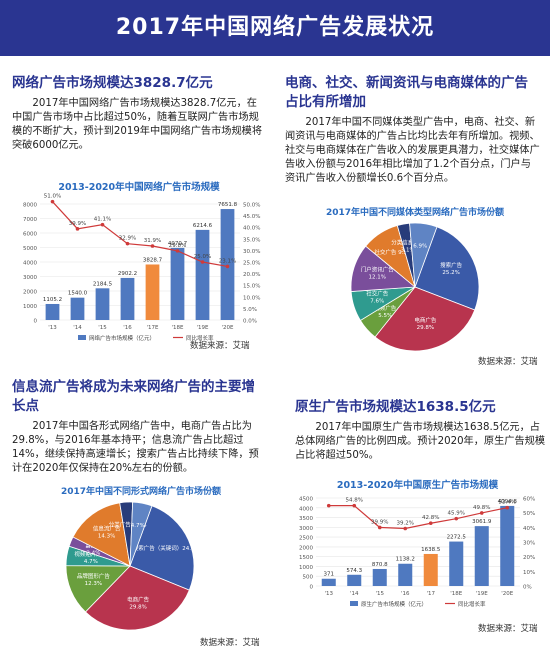 The image size is (550, 652). I want to click on rate-label: 51.0%, so click(52, 197).